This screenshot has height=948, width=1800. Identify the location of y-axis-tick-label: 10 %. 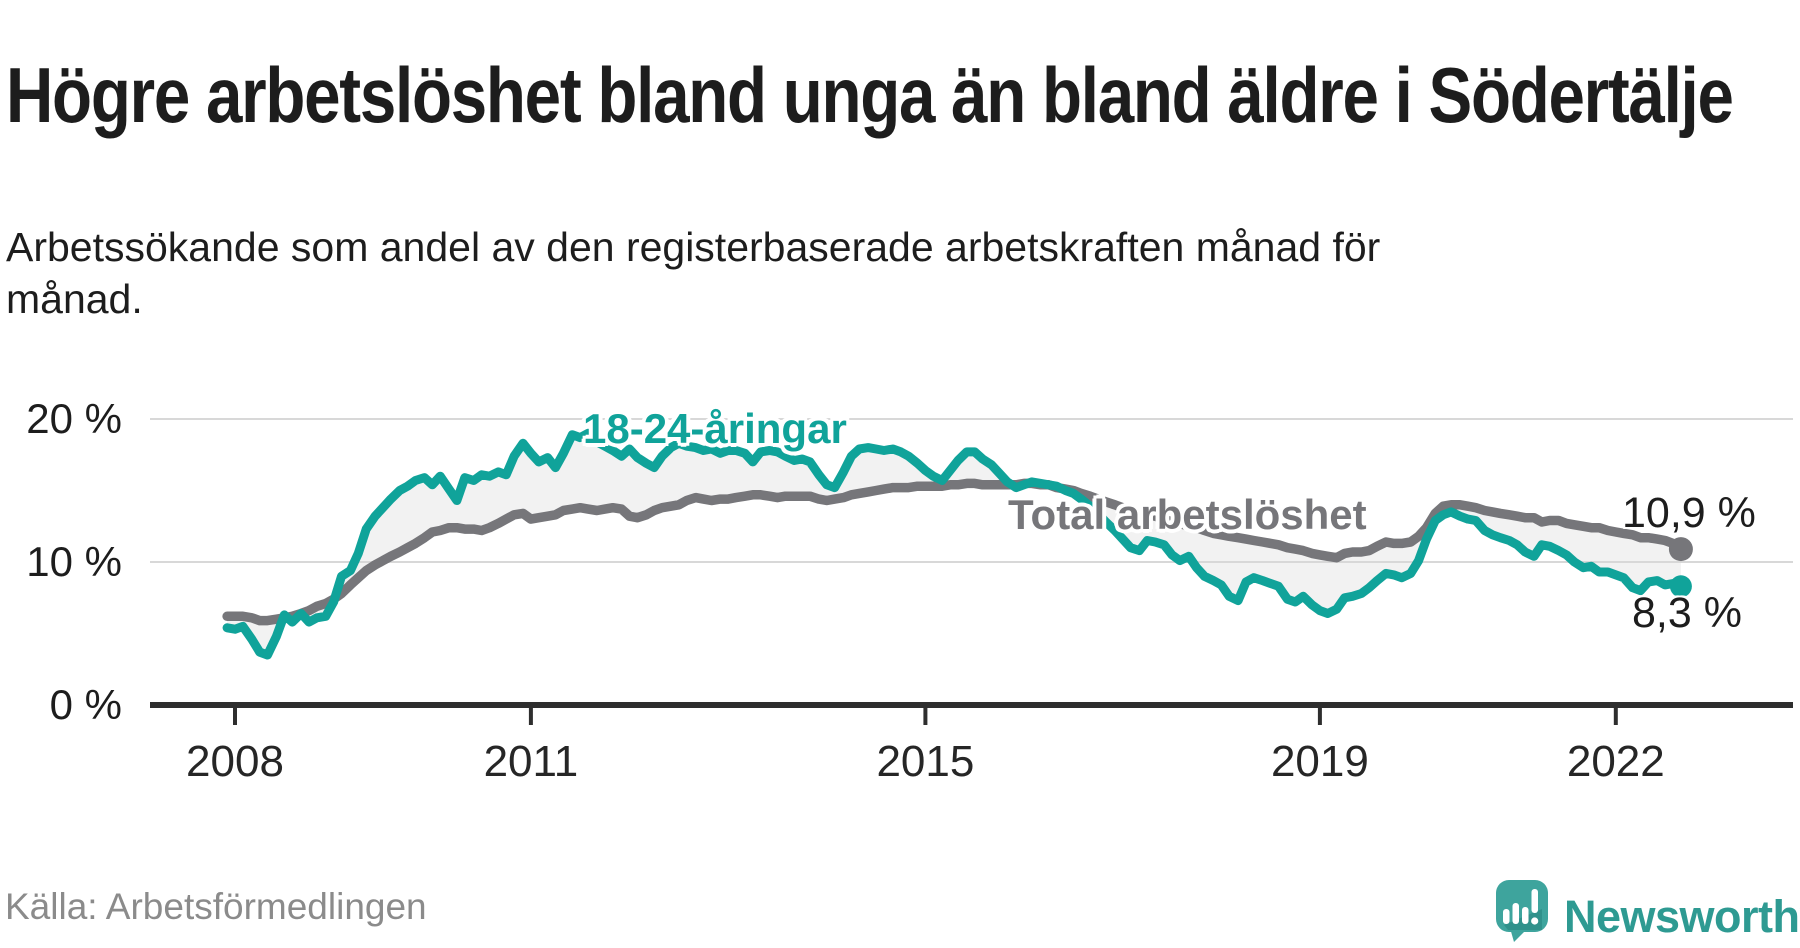
(74, 561).